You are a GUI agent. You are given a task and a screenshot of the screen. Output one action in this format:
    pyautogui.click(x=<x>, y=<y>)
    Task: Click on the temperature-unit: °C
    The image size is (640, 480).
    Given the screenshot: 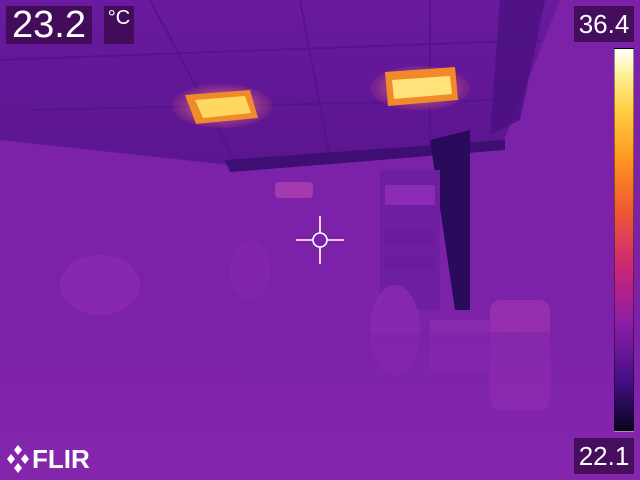 What is the action you would take?
    pyautogui.click(x=119, y=25)
    